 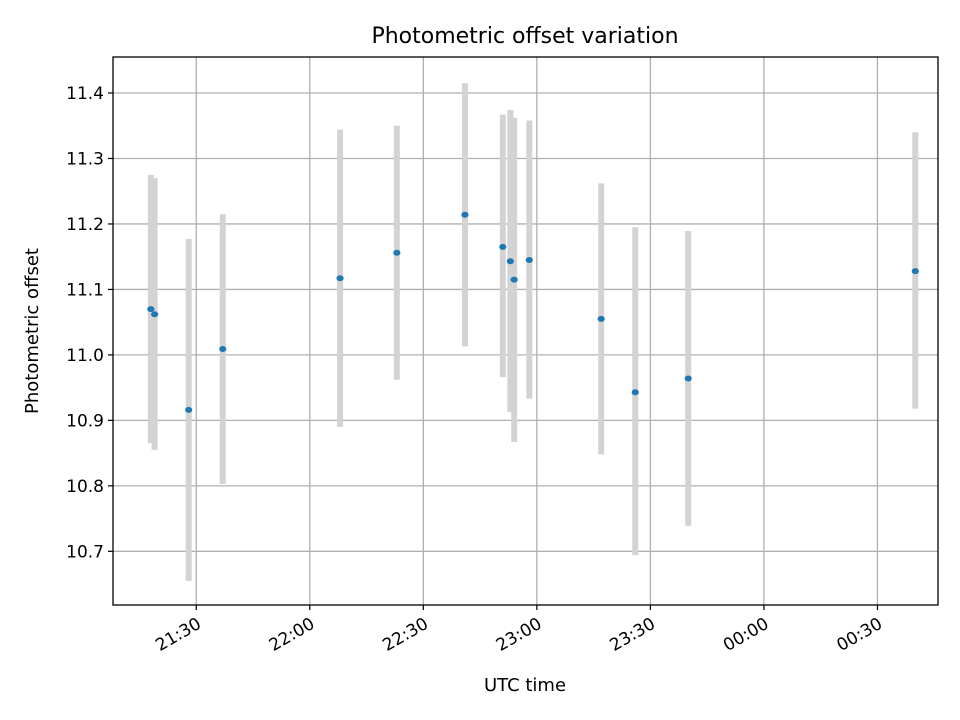 What do you see at coordinates (85, 159) in the screenshot?
I see `y-tick-label: 11.3` at bounding box center [85, 159].